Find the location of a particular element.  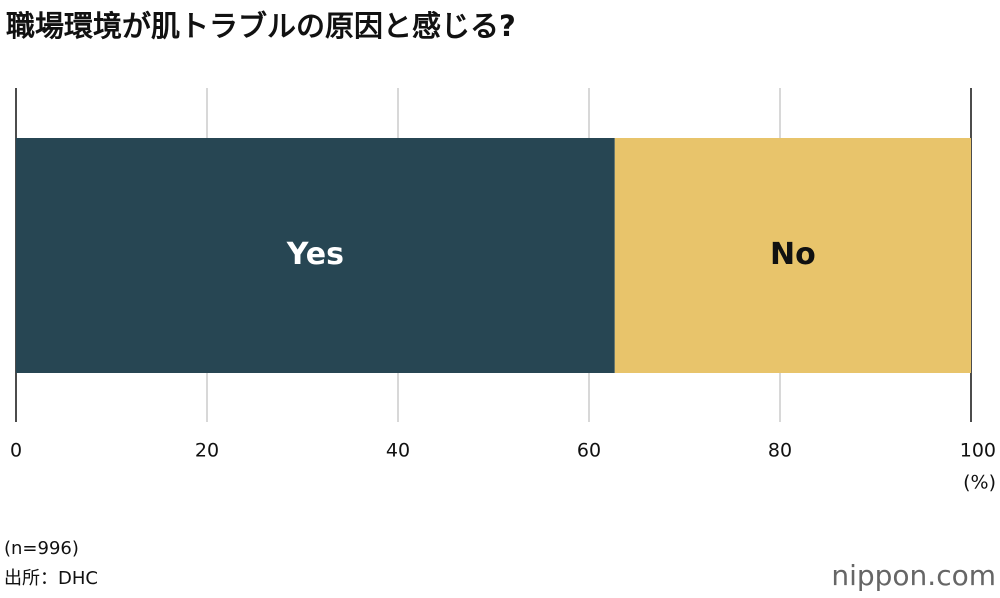

x-unit: (%) is located at coordinates (979, 483).